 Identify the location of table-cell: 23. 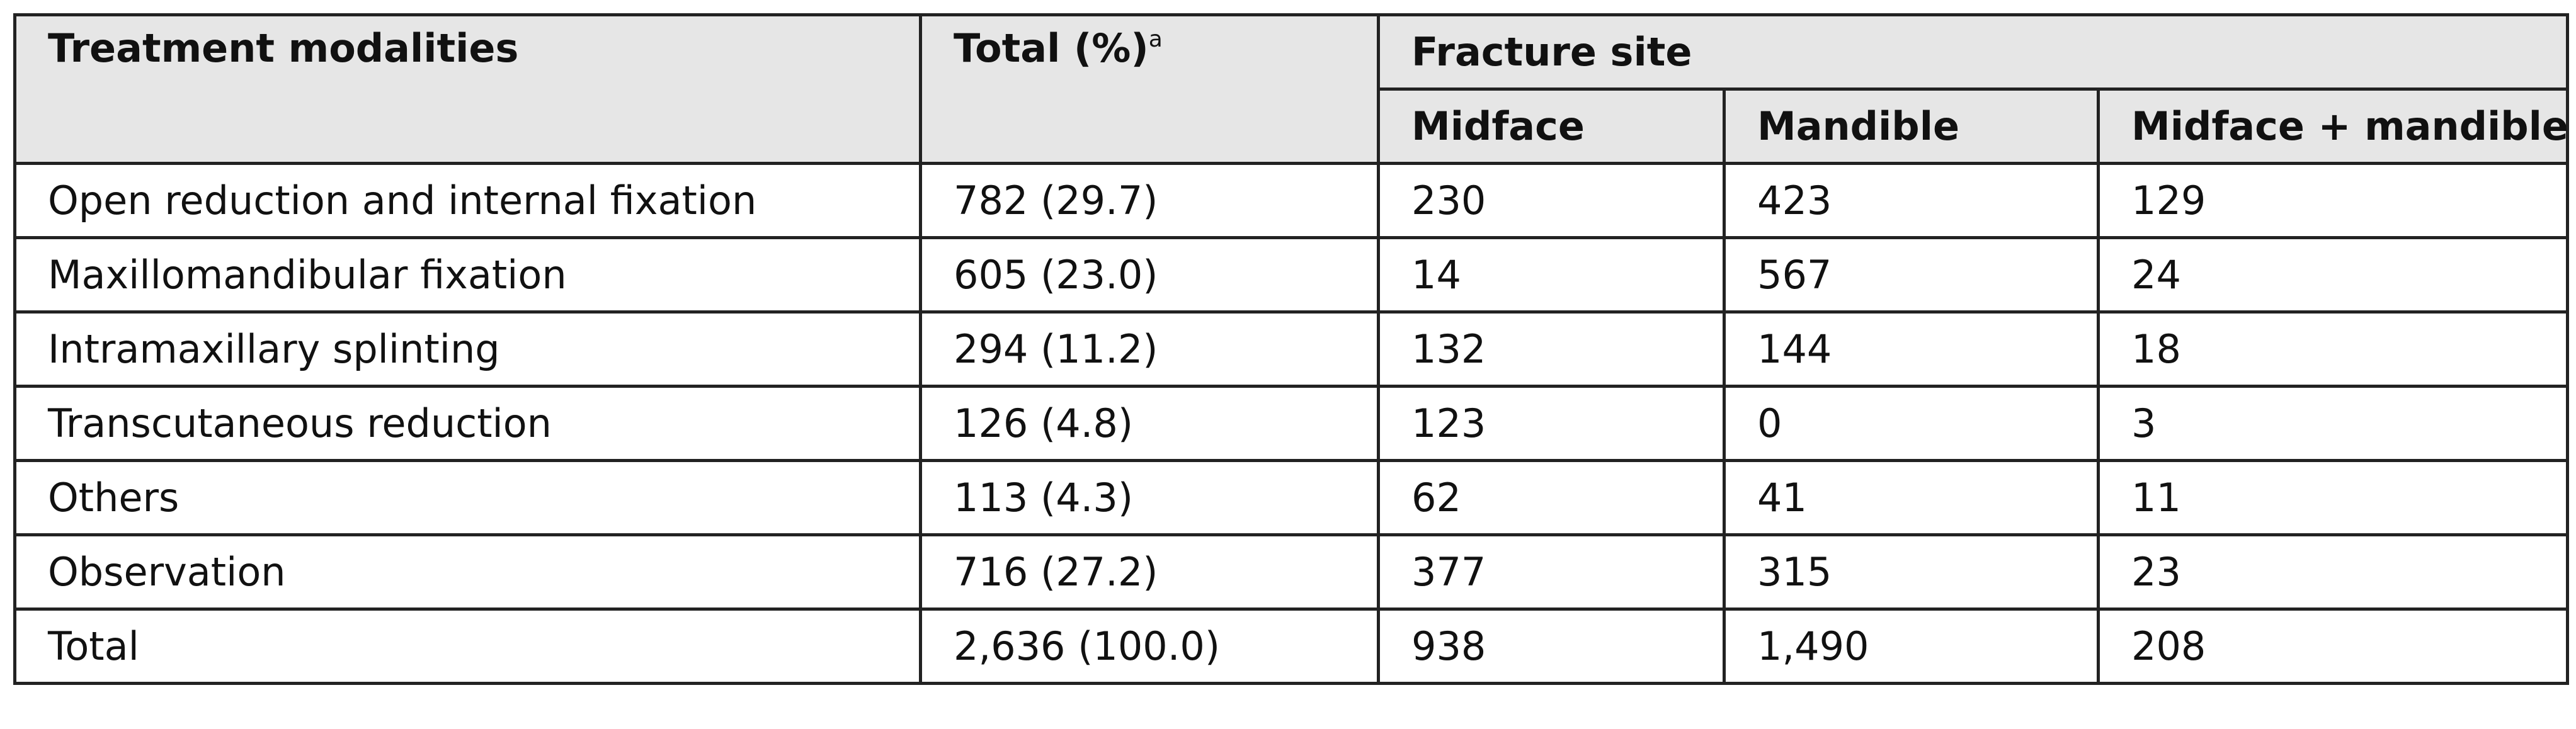
(2333, 572).